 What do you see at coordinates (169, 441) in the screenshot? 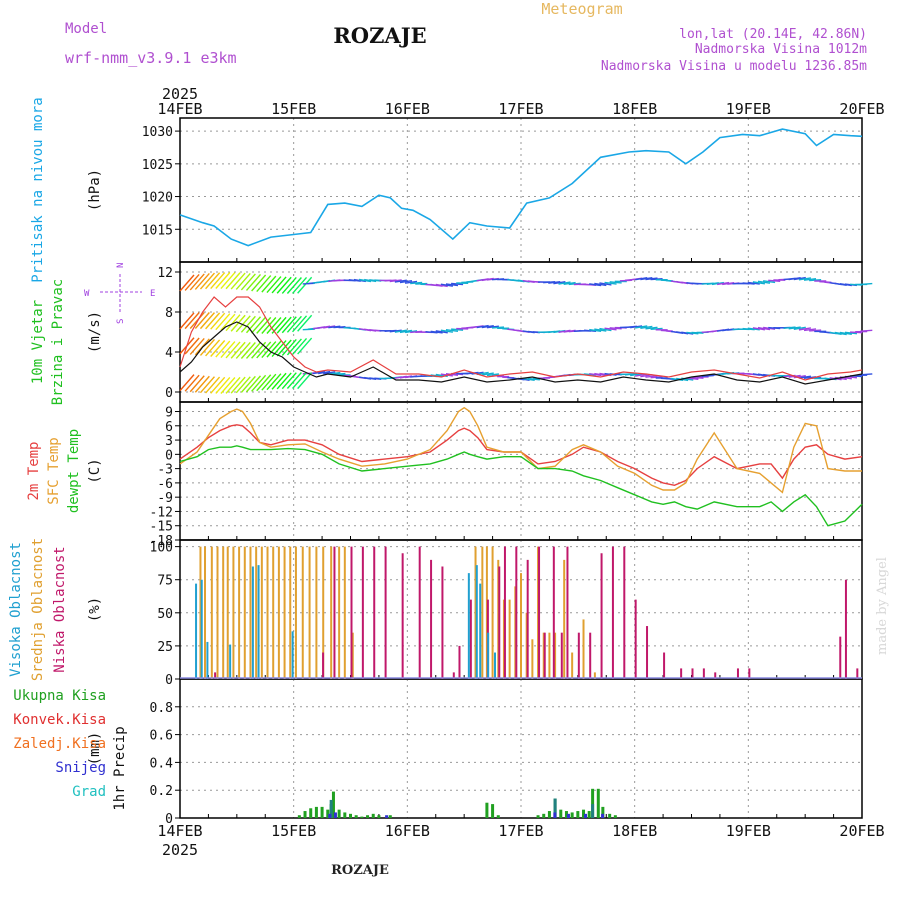
I see `y-tick-label: 3` at bounding box center [169, 441].